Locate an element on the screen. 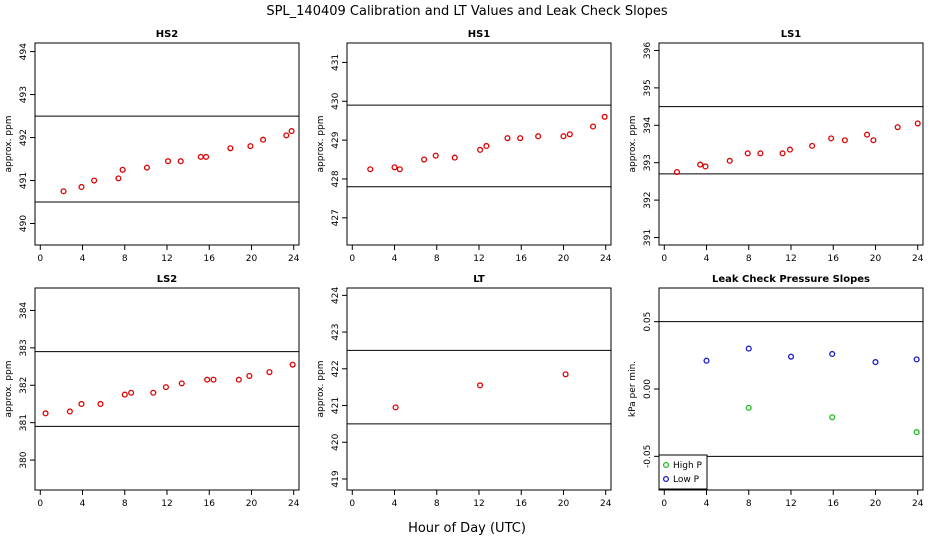 The image size is (936, 540). y-tick-label: 431 is located at coordinates (336, 62).